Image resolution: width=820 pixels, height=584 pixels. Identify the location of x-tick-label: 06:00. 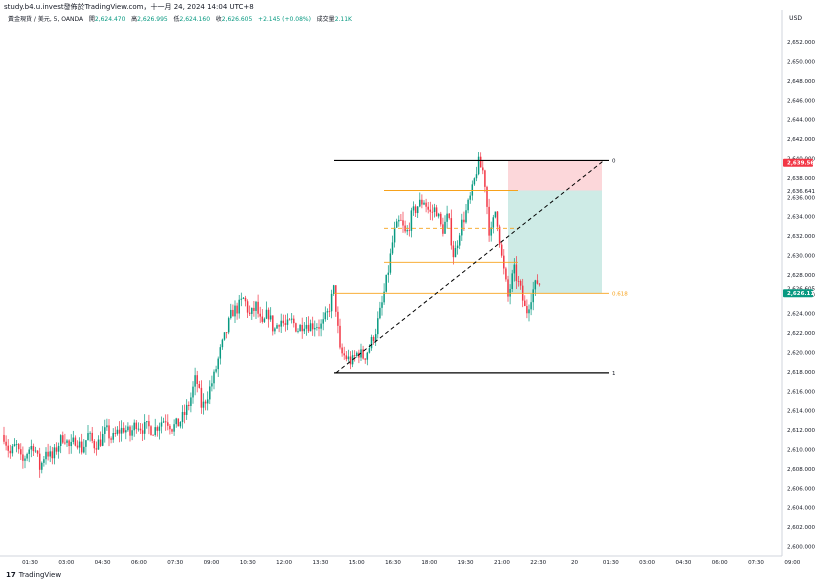
(139, 563).